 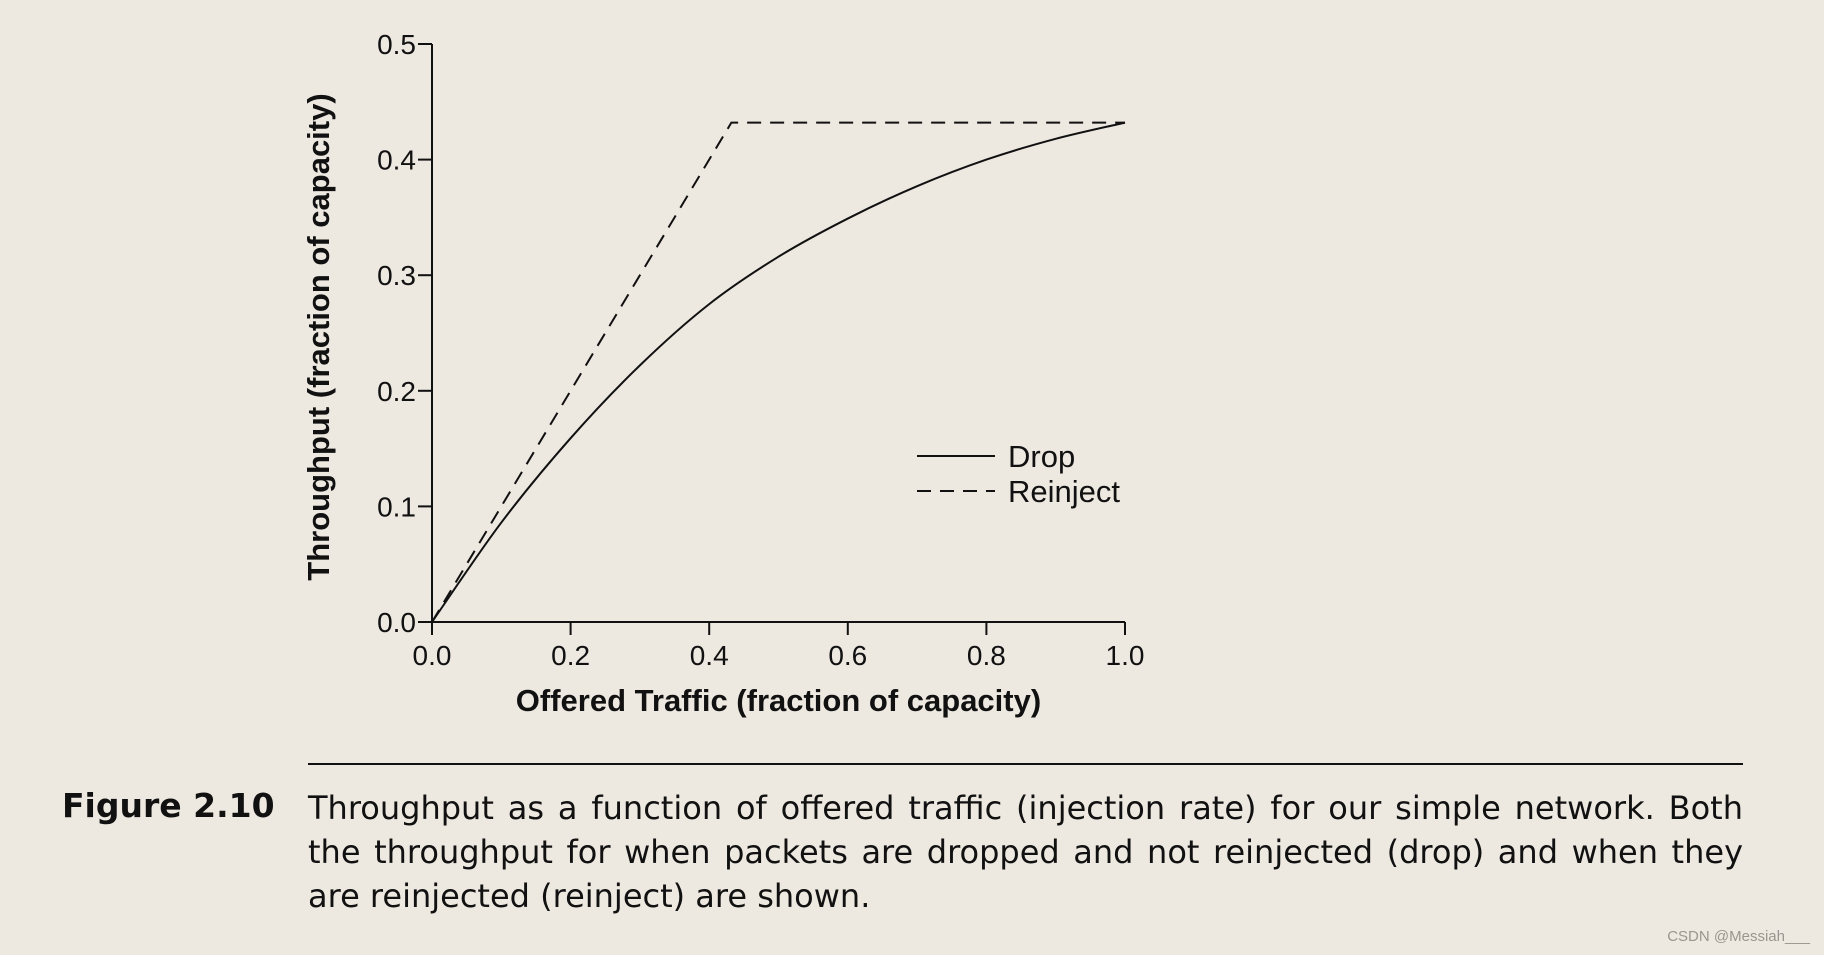 What do you see at coordinates (396, 275) in the screenshot?
I see `y-tick-label: 0.3` at bounding box center [396, 275].